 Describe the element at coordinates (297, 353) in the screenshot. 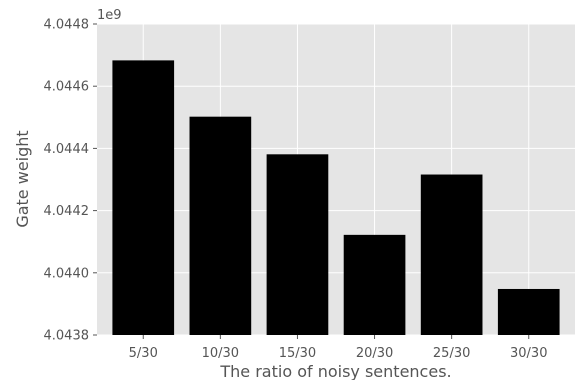

I see `x-tick-label: 15/30` at that location.